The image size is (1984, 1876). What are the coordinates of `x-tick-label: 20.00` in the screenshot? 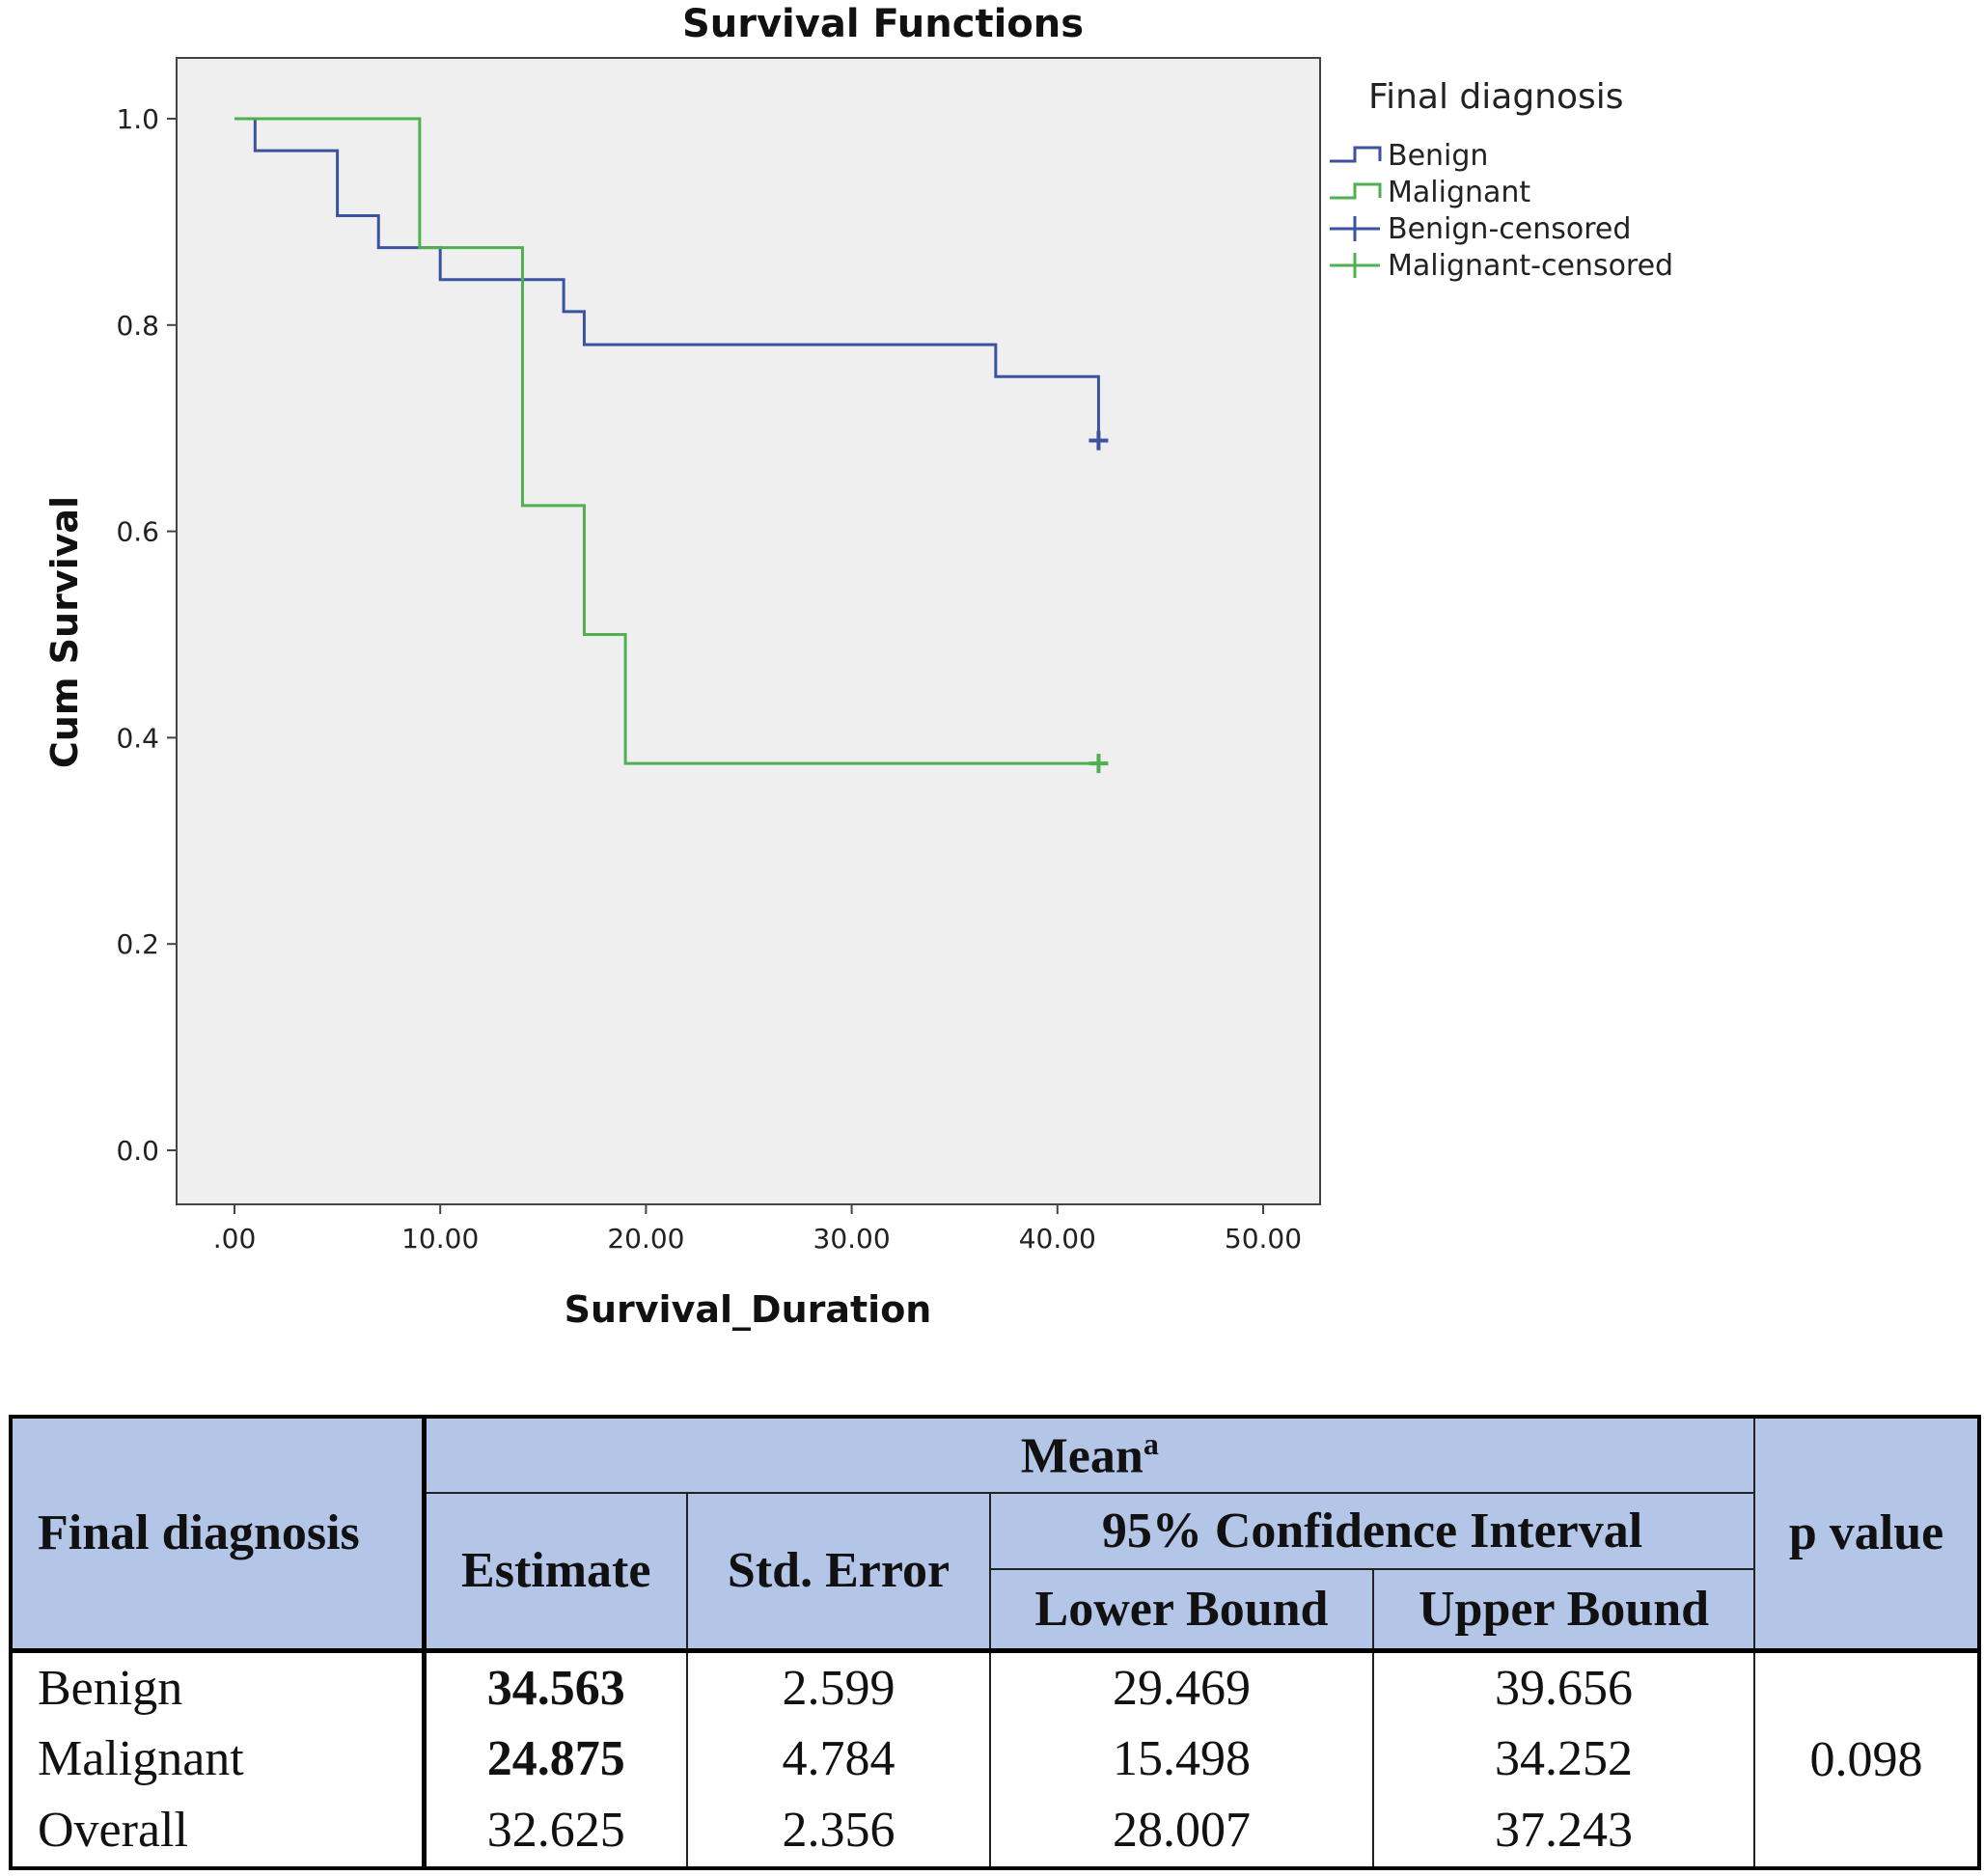 It's located at (645, 1239).